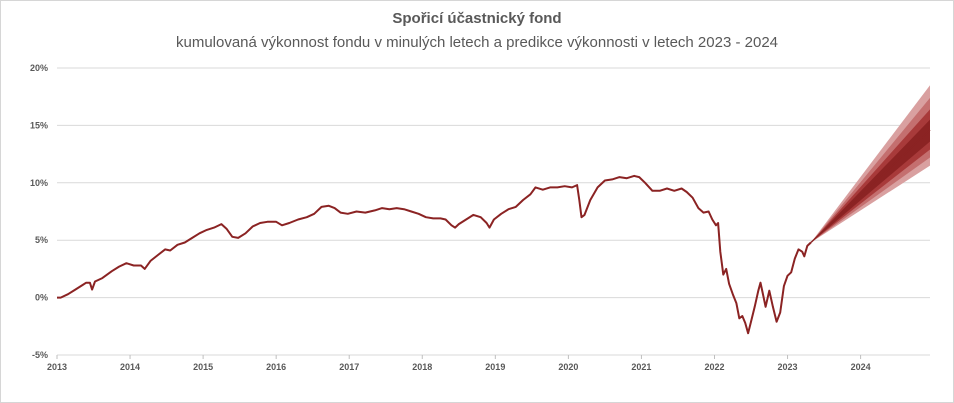  I want to click on x-tick-label: 2020, so click(568, 367).